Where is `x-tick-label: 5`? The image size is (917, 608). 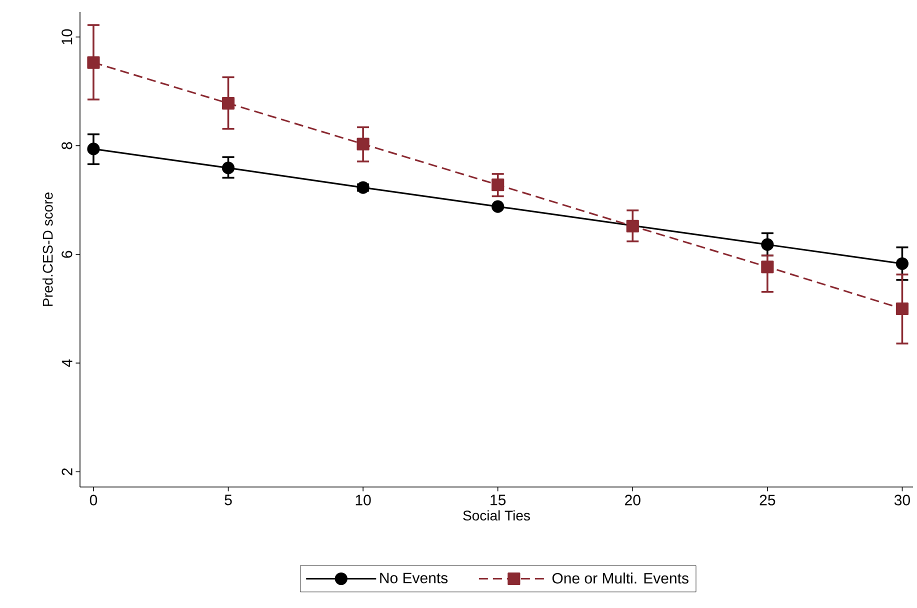
x-tick-label: 5 is located at coordinates (228, 500).